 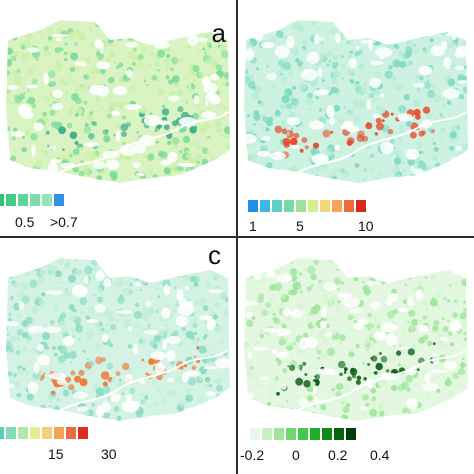 What do you see at coordinates (214, 255) in the screenshot?
I see `panel-letter-c: c` at bounding box center [214, 255].